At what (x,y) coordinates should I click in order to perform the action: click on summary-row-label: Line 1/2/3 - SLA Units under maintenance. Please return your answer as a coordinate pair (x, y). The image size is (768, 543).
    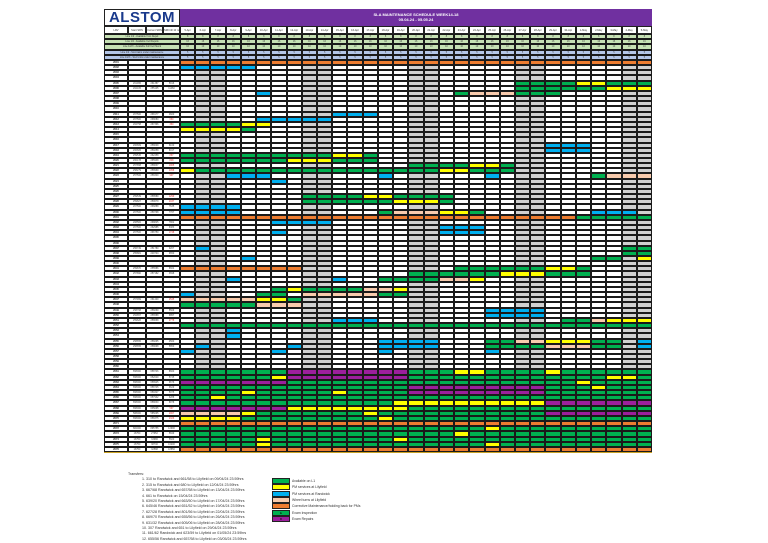
    Looking at the image, I should click on (142, 57).